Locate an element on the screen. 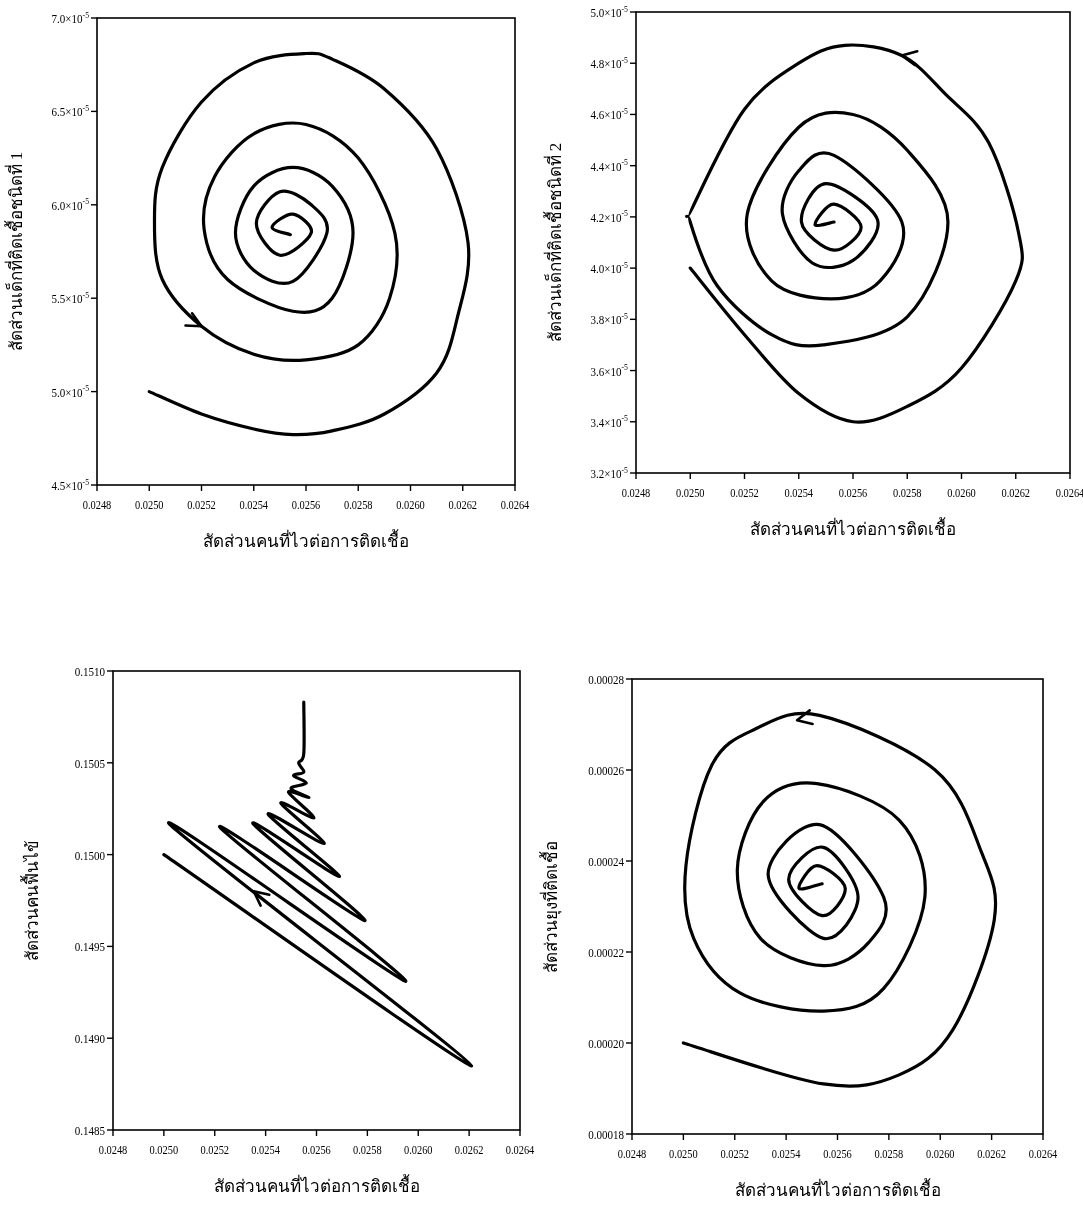 This screenshot has height=1216, width=1083. y-tick-label: 3.8×10$^{-5}$ is located at coordinates (609, 319).